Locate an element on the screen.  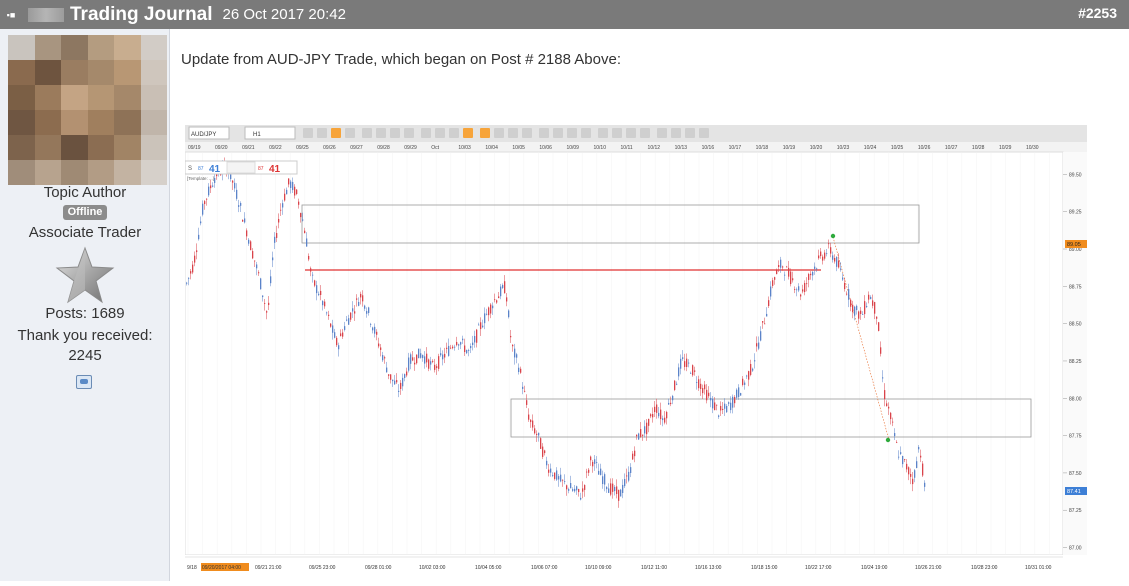
top-tick-label: 10/29 is located at coordinates (1005, 148).